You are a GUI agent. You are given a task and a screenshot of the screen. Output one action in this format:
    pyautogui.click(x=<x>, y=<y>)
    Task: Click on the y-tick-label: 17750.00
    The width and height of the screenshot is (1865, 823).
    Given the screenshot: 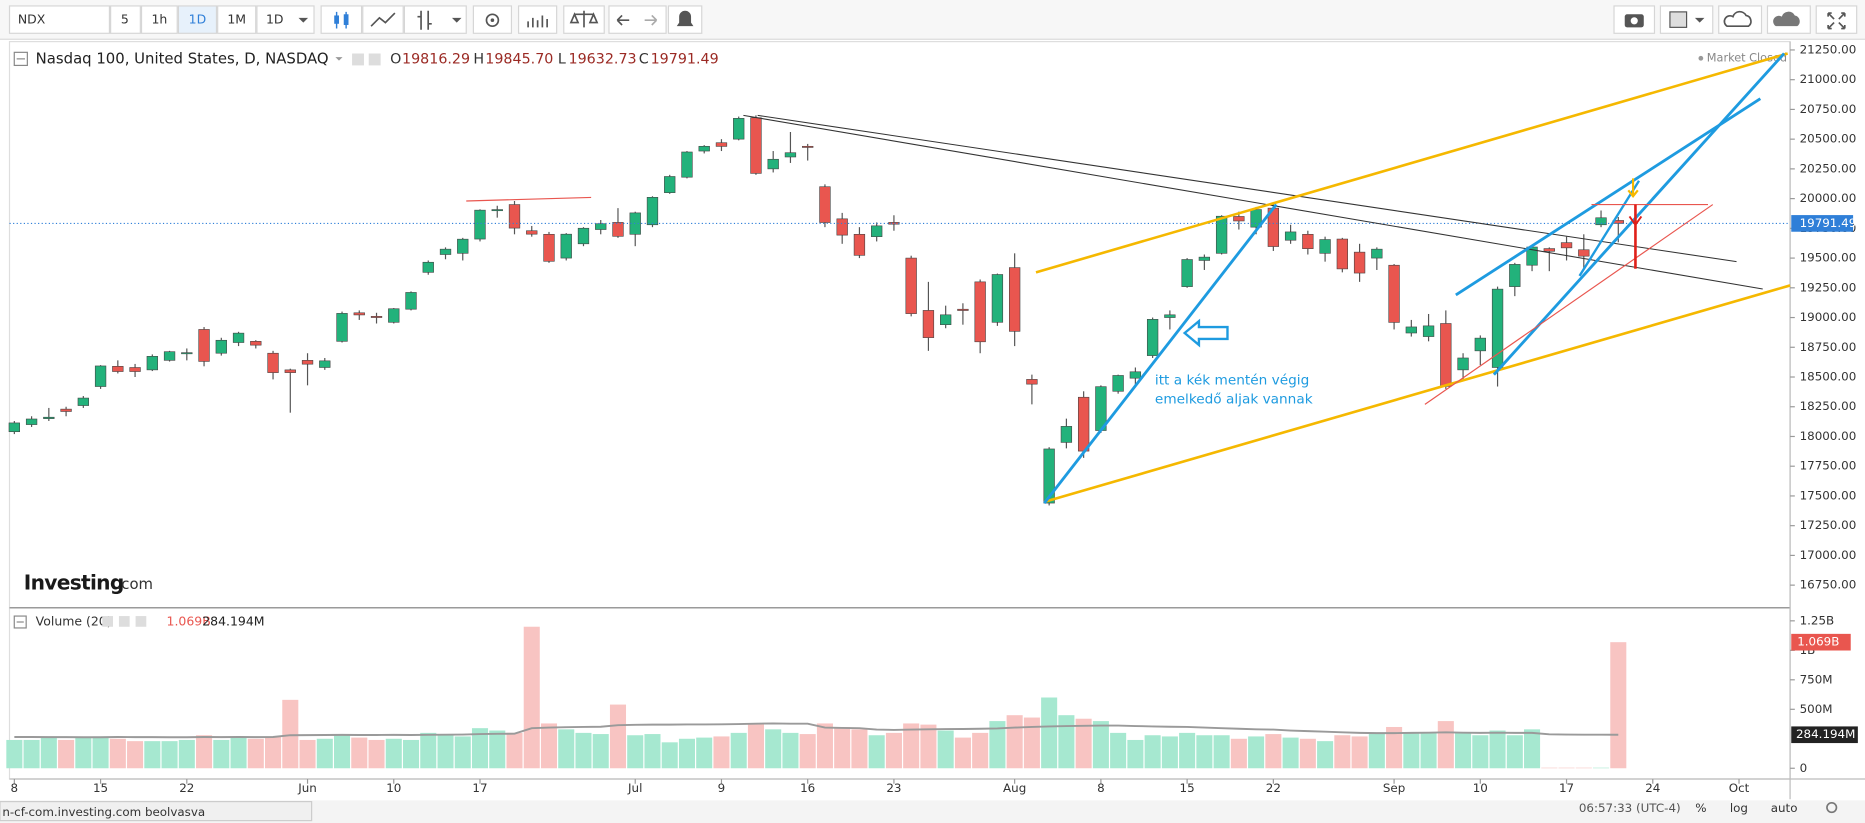 What is the action you would take?
    pyautogui.click(x=1828, y=466)
    